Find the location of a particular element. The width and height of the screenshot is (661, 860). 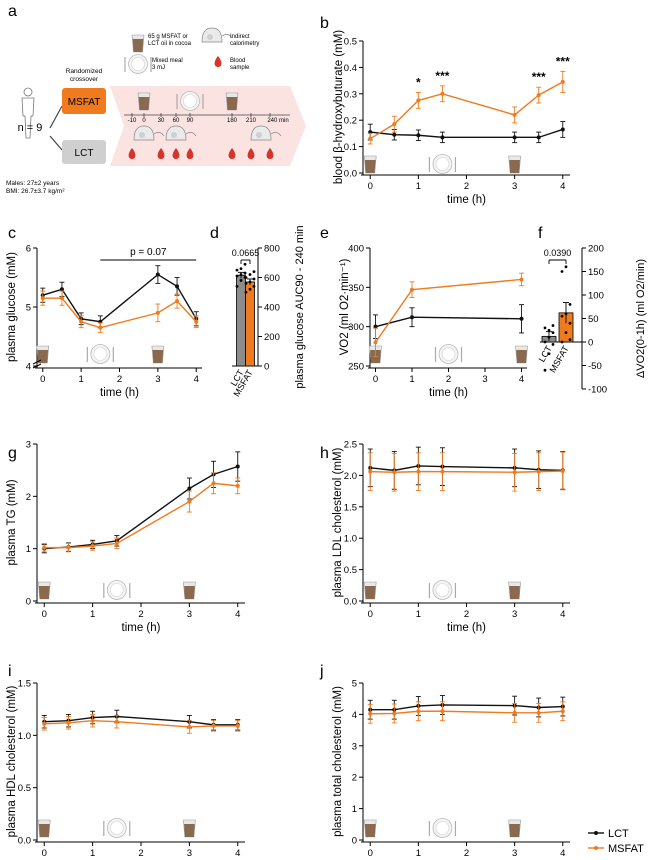

x-tick-label: 1 is located at coordinates (418, 853).